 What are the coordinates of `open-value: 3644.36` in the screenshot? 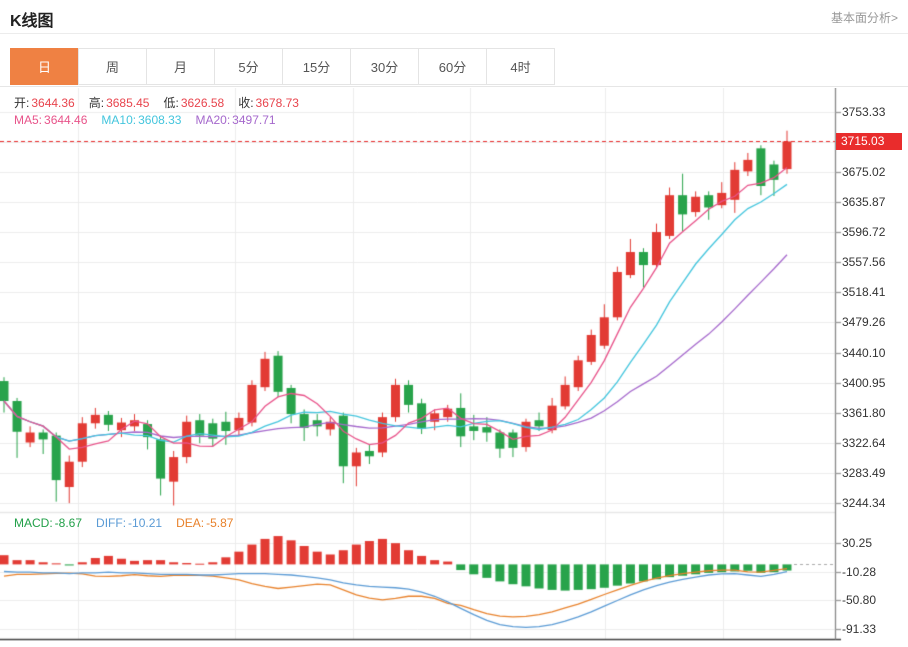 It's located at (53, 103).